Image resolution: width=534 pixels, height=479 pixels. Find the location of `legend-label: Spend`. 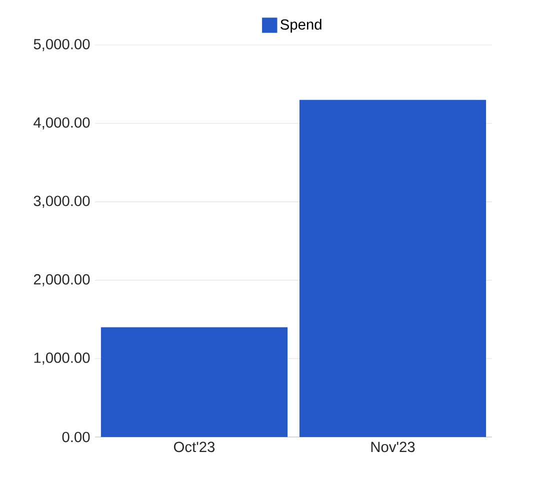

legend-label: Spend is located at coordinates (301, 25).